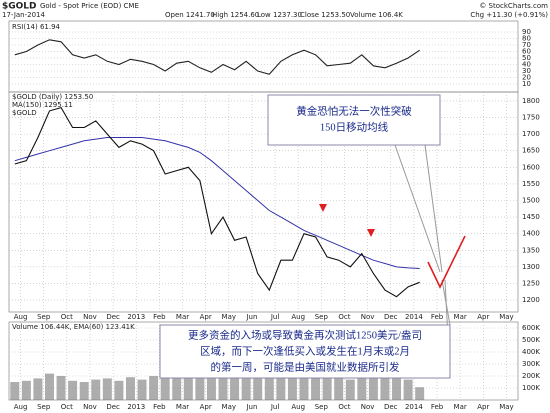  I want to click on y-tick-label: 1300, so click(531, 267).